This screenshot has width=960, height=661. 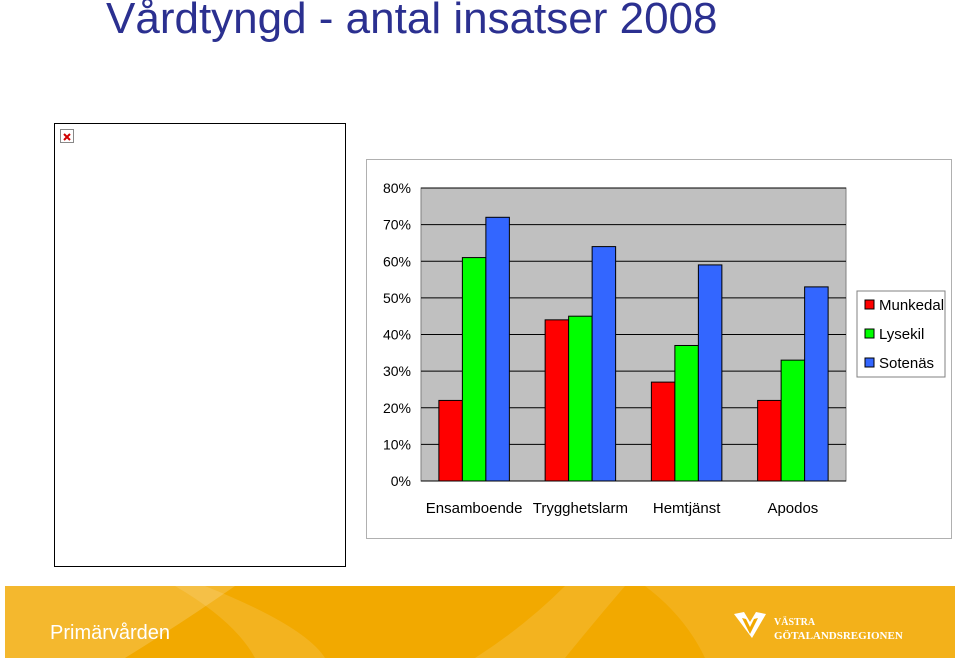 I want to click on y-tick-label: 70%, so click(x=397, y=225).